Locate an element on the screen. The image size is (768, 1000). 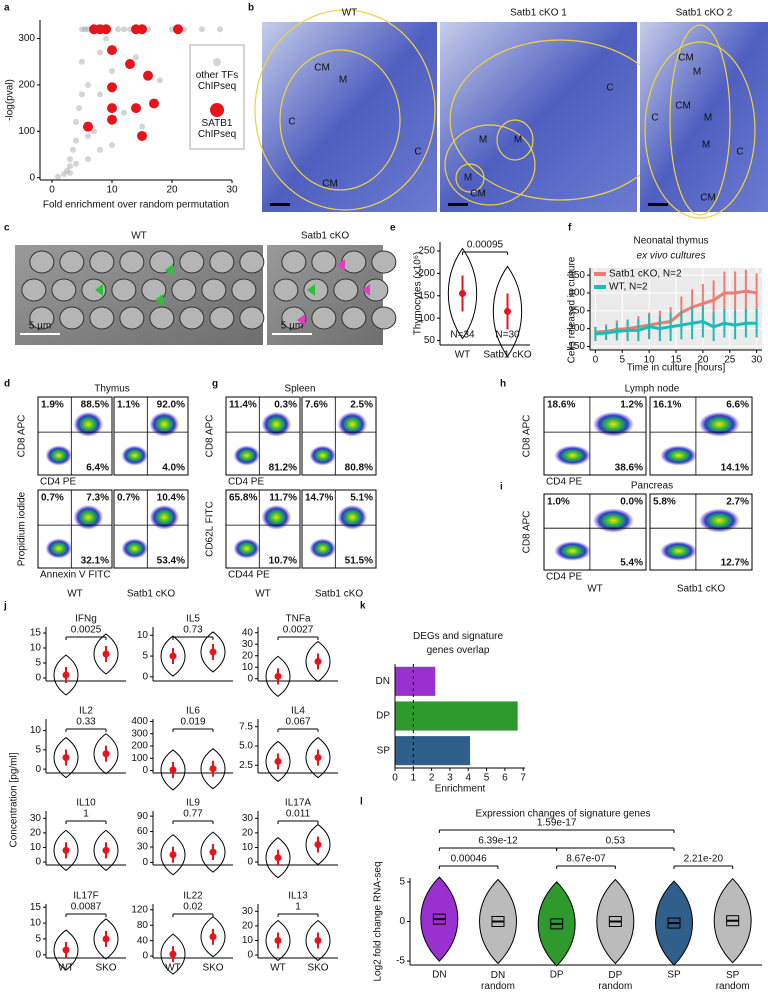
x-tick-label: WT is located at coordinates (463, 355).